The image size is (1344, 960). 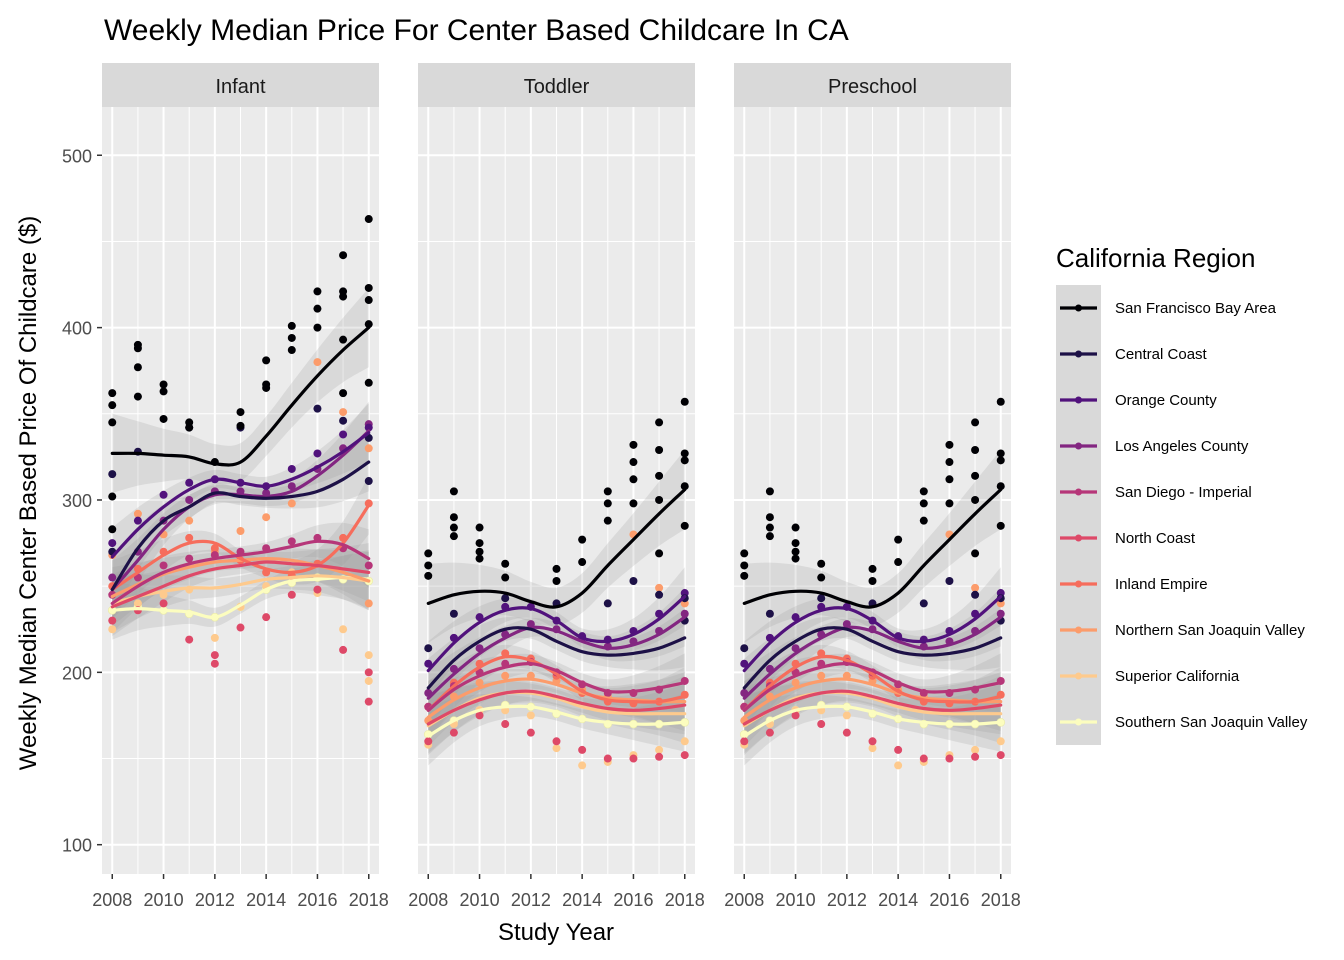 I want to click on y-tick-label: 100, so click(x=77, y=846).